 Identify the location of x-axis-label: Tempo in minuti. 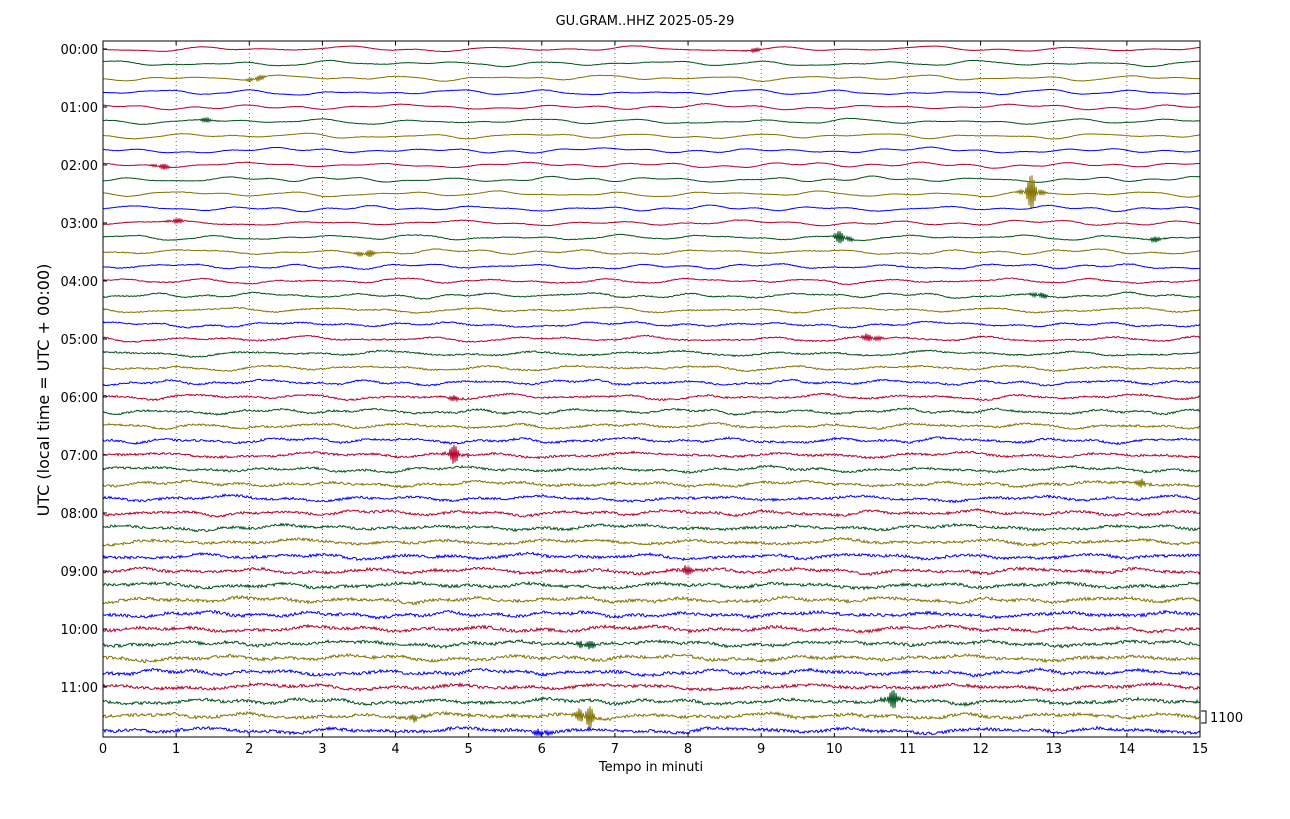
(650, 767).